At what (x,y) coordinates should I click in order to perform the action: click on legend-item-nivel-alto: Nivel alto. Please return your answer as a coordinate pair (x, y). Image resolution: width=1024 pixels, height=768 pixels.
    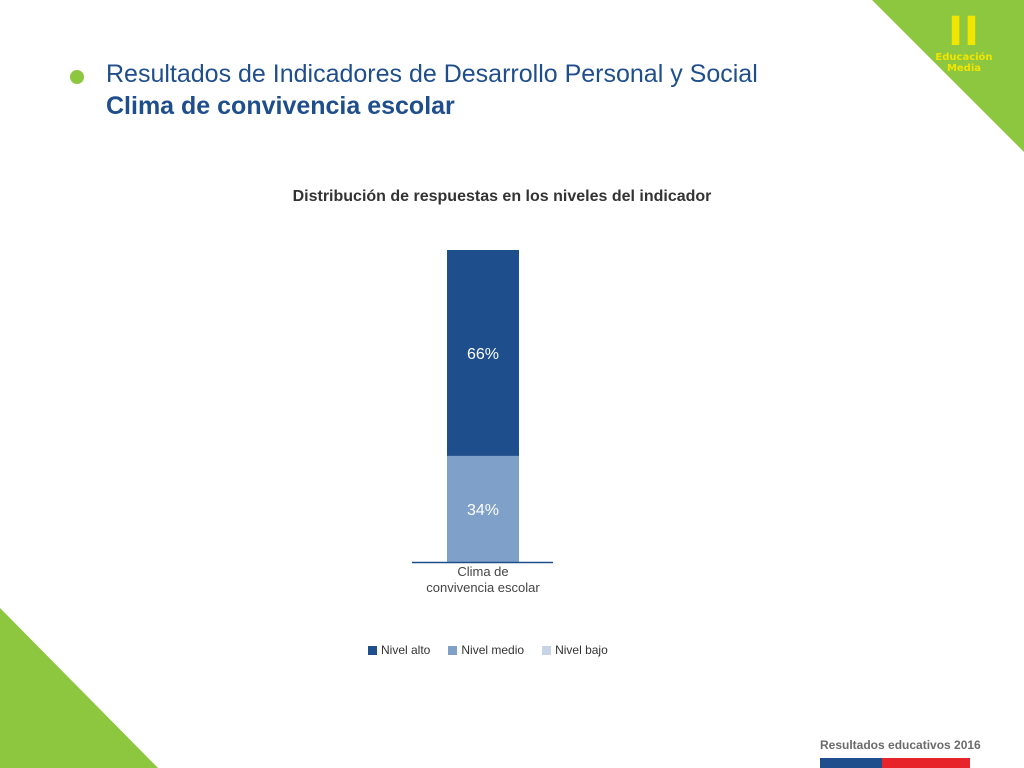
    Looking at the image, I should click on (399, 650).